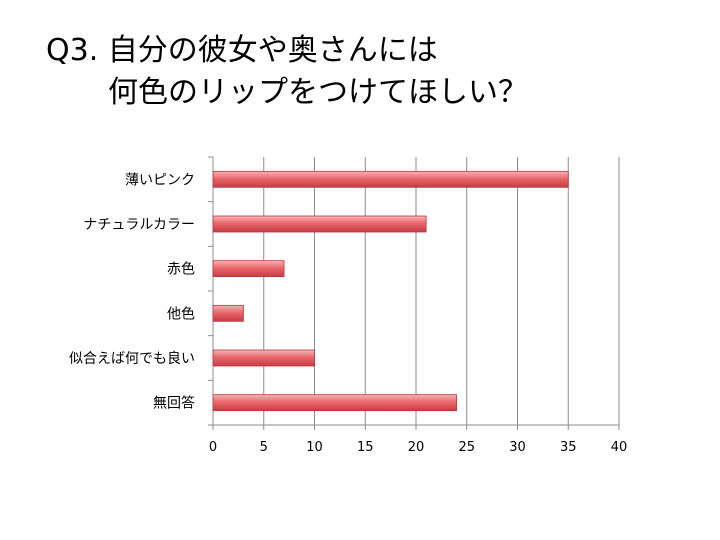 This screenshot has width=720, height=540. I want to click on x-tick-labels: 0 5 10 15 20 25 30 35 40, so click(418, 447).